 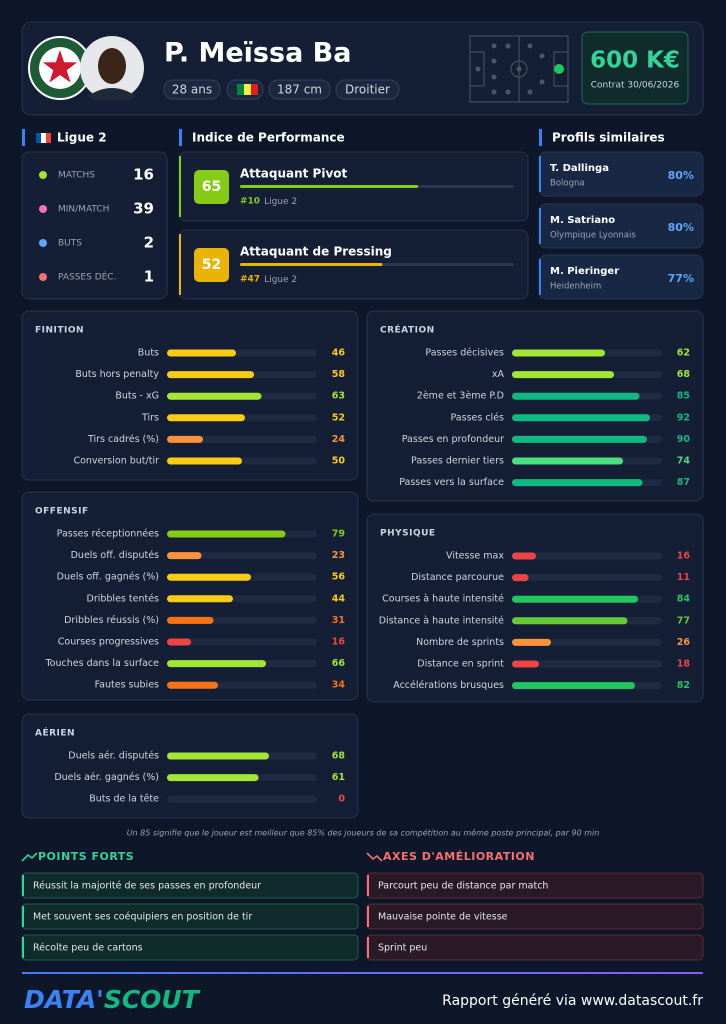 I want to click on metric-label: Distance en sprint, so click(x=460, y=664).